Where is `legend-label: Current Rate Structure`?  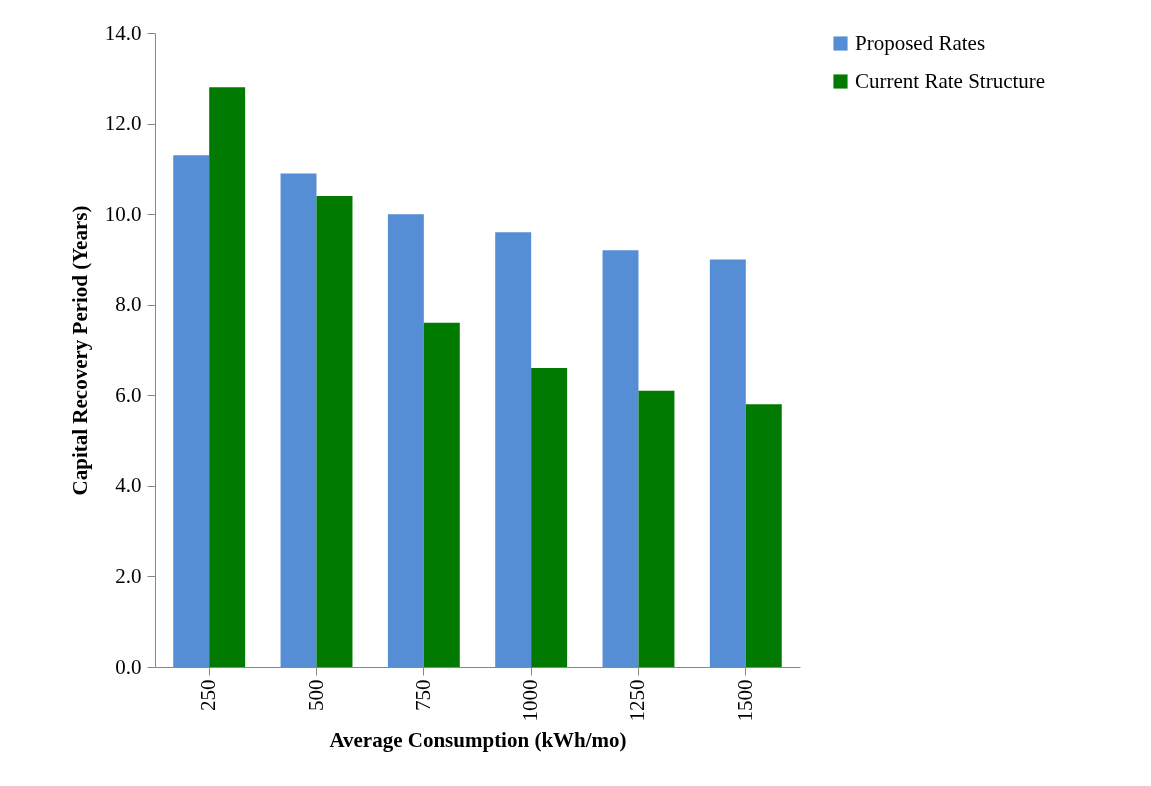 legend-label: Current Rate Structure is located at coordinates (950, 80).